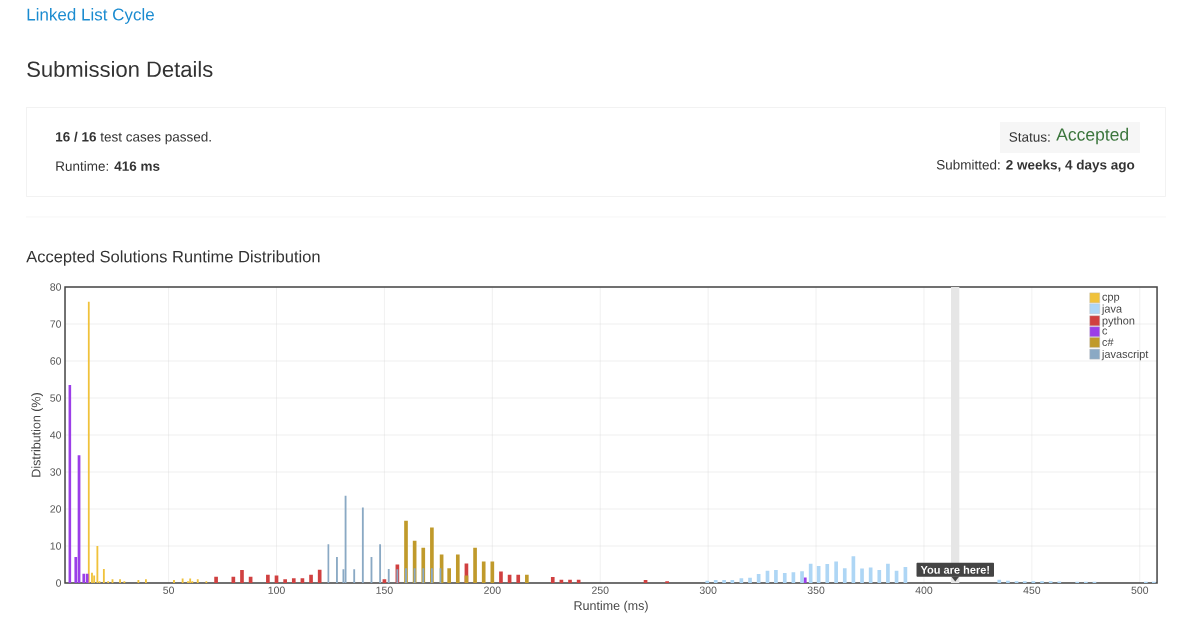 This screenshot has width=1184, height=629. Describe the element at coordinates (924, 590) in the screenshot. I see `x-tick-label: 400` at that location.